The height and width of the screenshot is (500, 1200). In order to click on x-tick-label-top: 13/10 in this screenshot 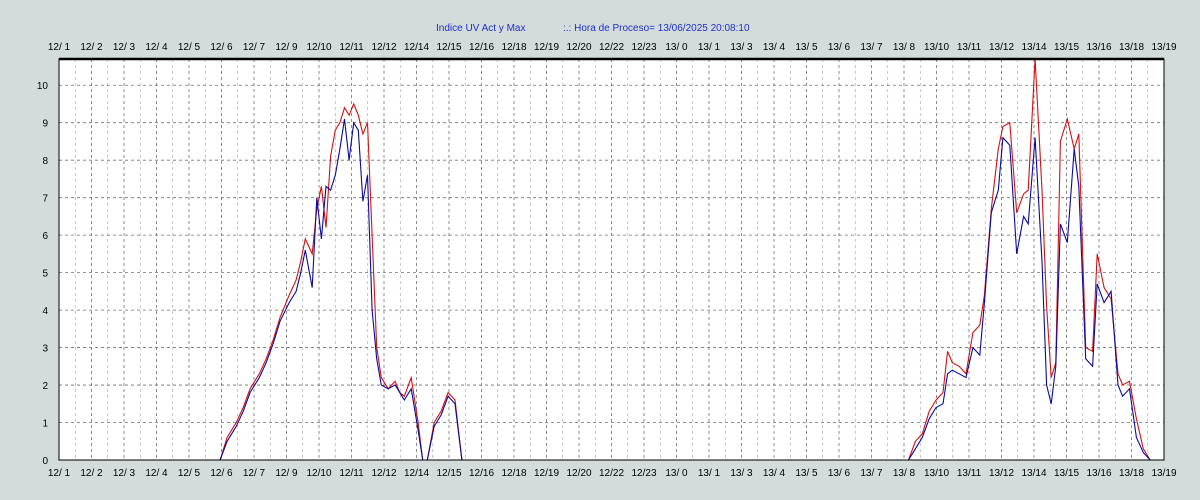, I will do `click(936, 47)`.